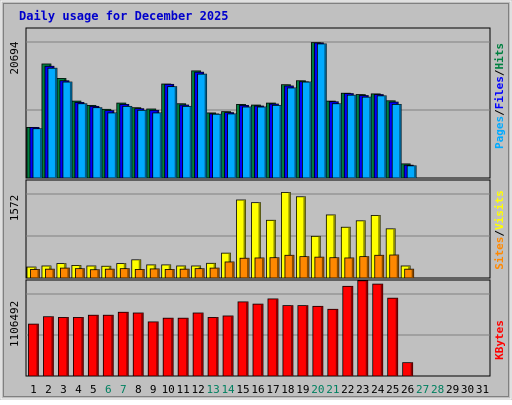 Image resolution: width=512 pixels, height=405 pixels. Describe the element at coordinates (14, 57) in the screenshot. I see `y-max-label: 20694` at that location.